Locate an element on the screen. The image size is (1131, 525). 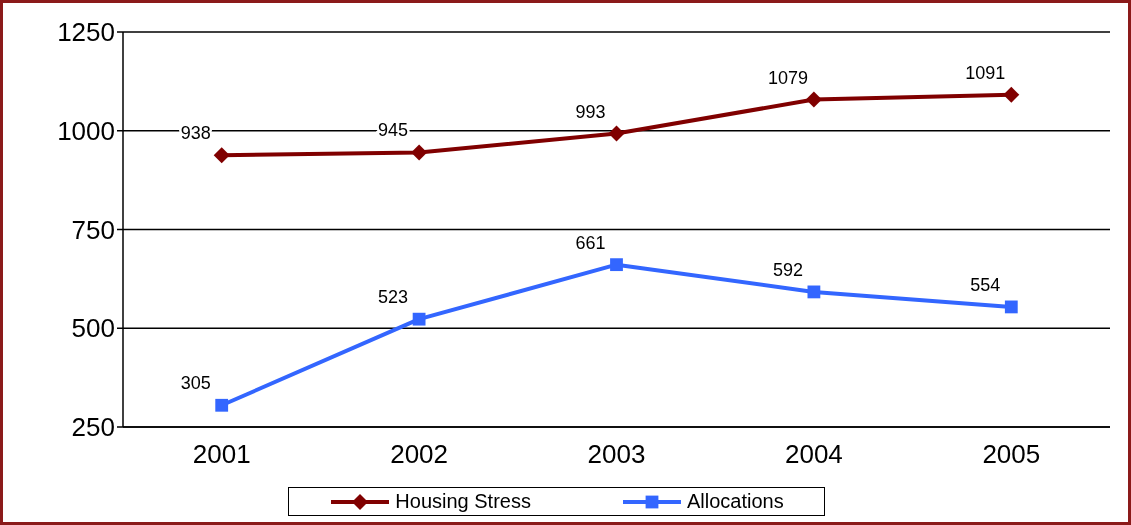
data-label: 554 is located at coordinates (985, 284).